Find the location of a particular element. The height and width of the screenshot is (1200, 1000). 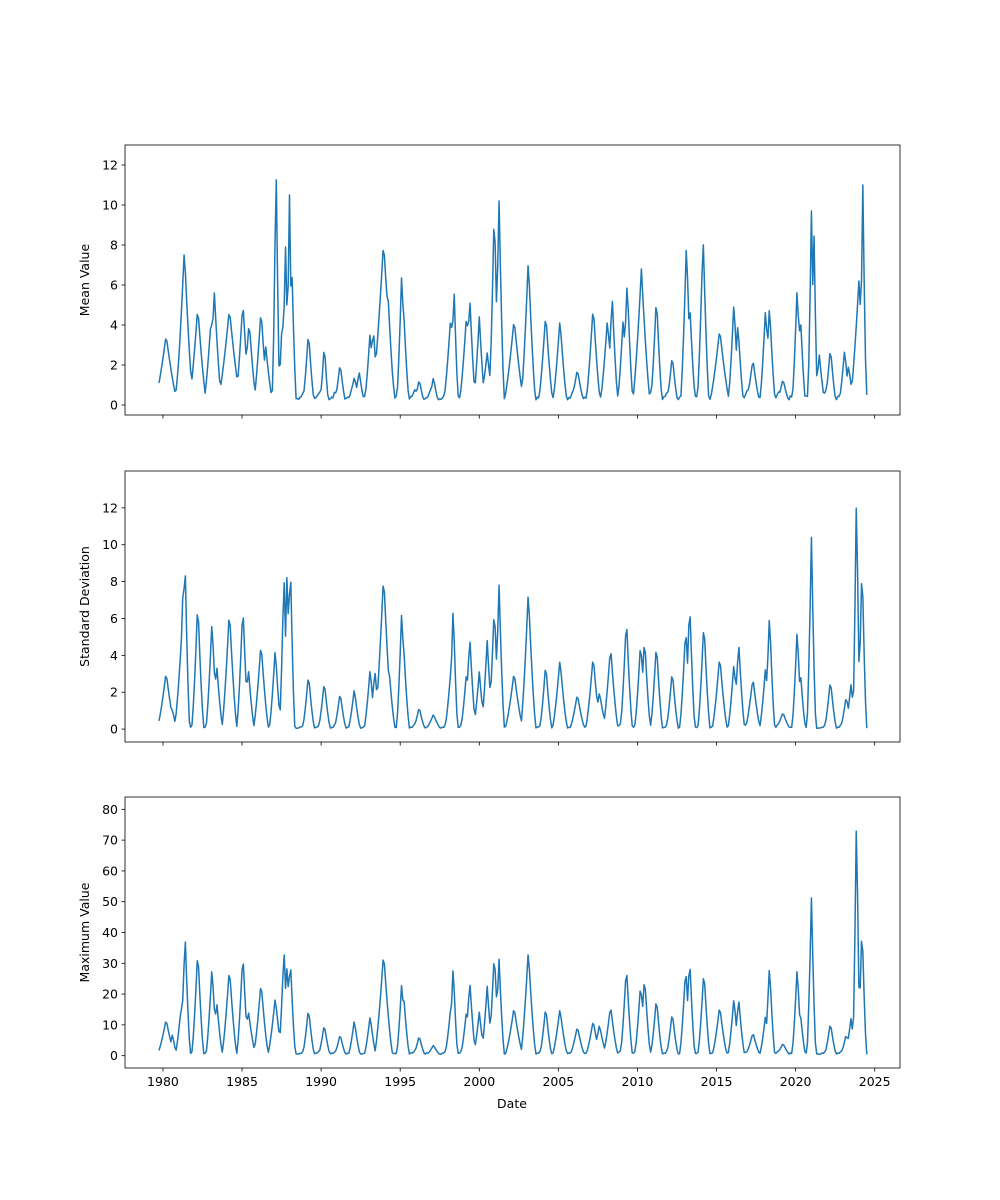

y-axis-label: Mean Value is located at coordinates (84, 280).